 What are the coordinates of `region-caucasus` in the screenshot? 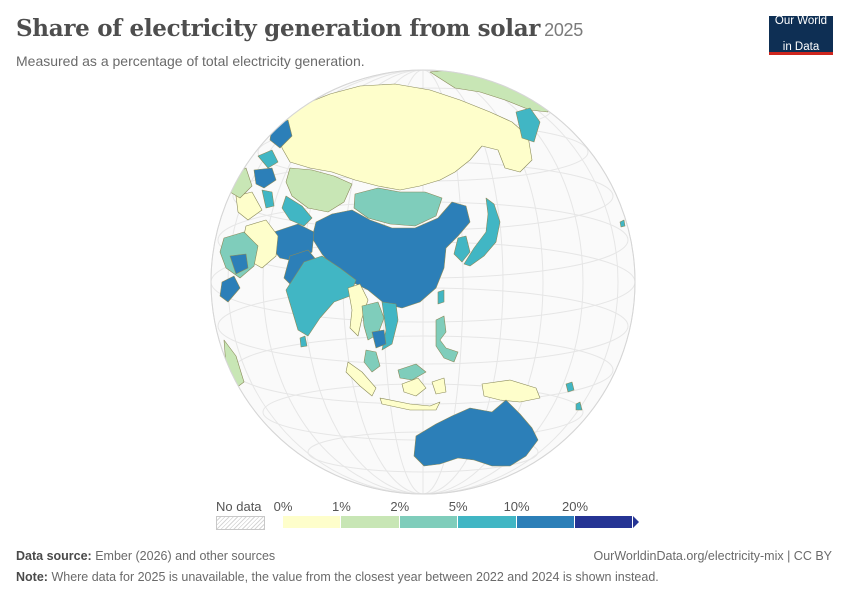 It's located at (268, 199).